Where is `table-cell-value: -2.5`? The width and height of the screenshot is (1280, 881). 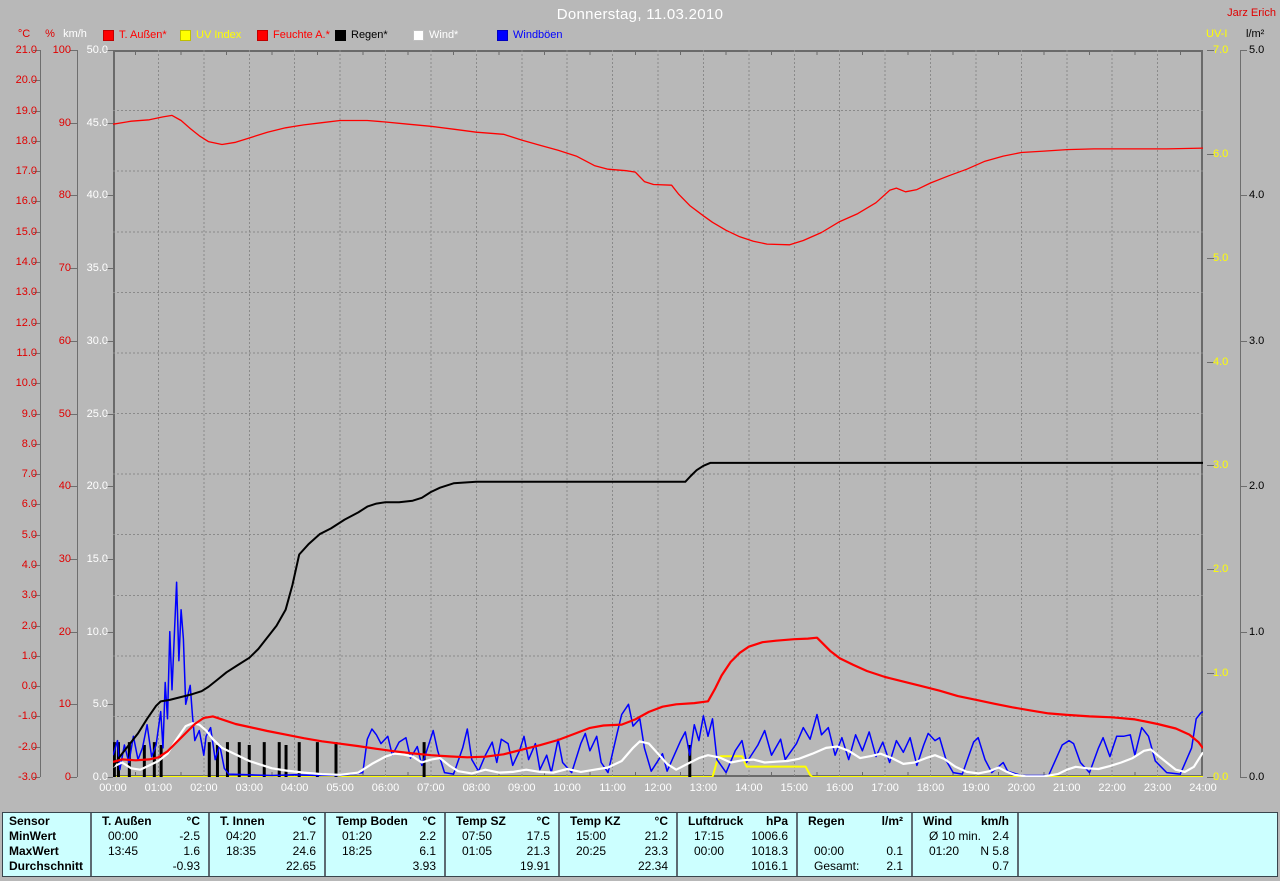 table-cell-value: -2.5 is located at coordinates (189, 836).